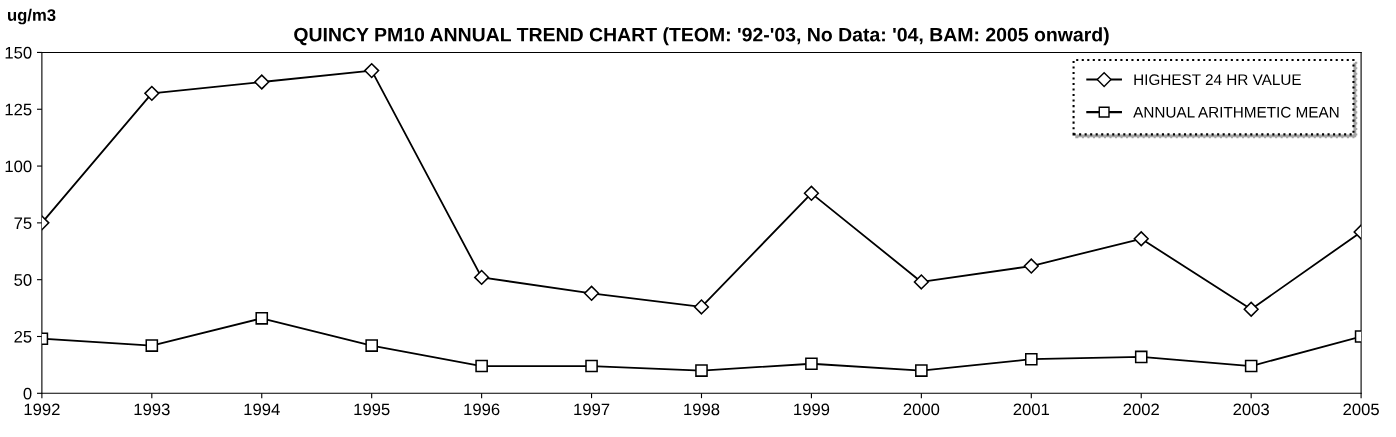 This screenshot has height=437, width=1396. Describe the element at coordinates (1217, 80) in the screenshot. I see `legend-label: HIGHEST 24 HR VALUE` at that location.